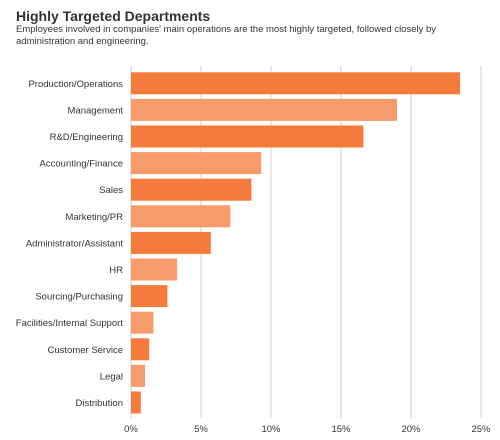  I want to click on x-tick-label: 15%, so click(341, 429).